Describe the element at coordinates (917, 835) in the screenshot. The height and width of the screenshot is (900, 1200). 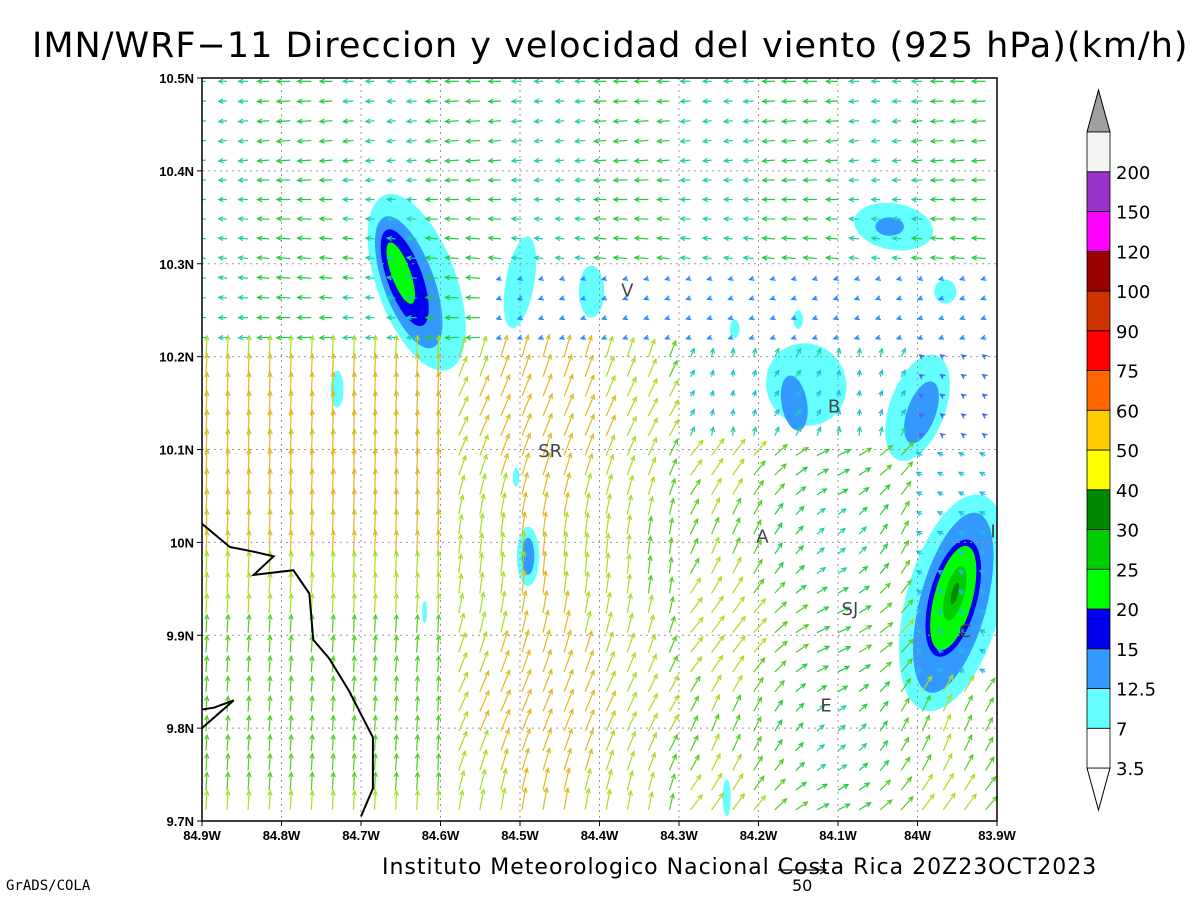
I see `x-tick-label: 84W` at that location.